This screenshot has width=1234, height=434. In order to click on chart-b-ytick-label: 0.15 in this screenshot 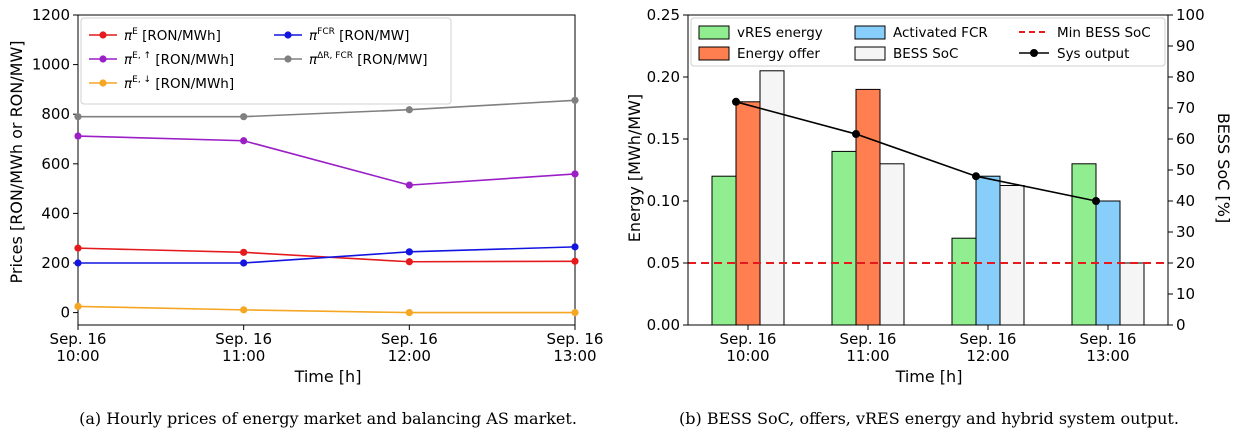, I will do `click(663, 139)`.